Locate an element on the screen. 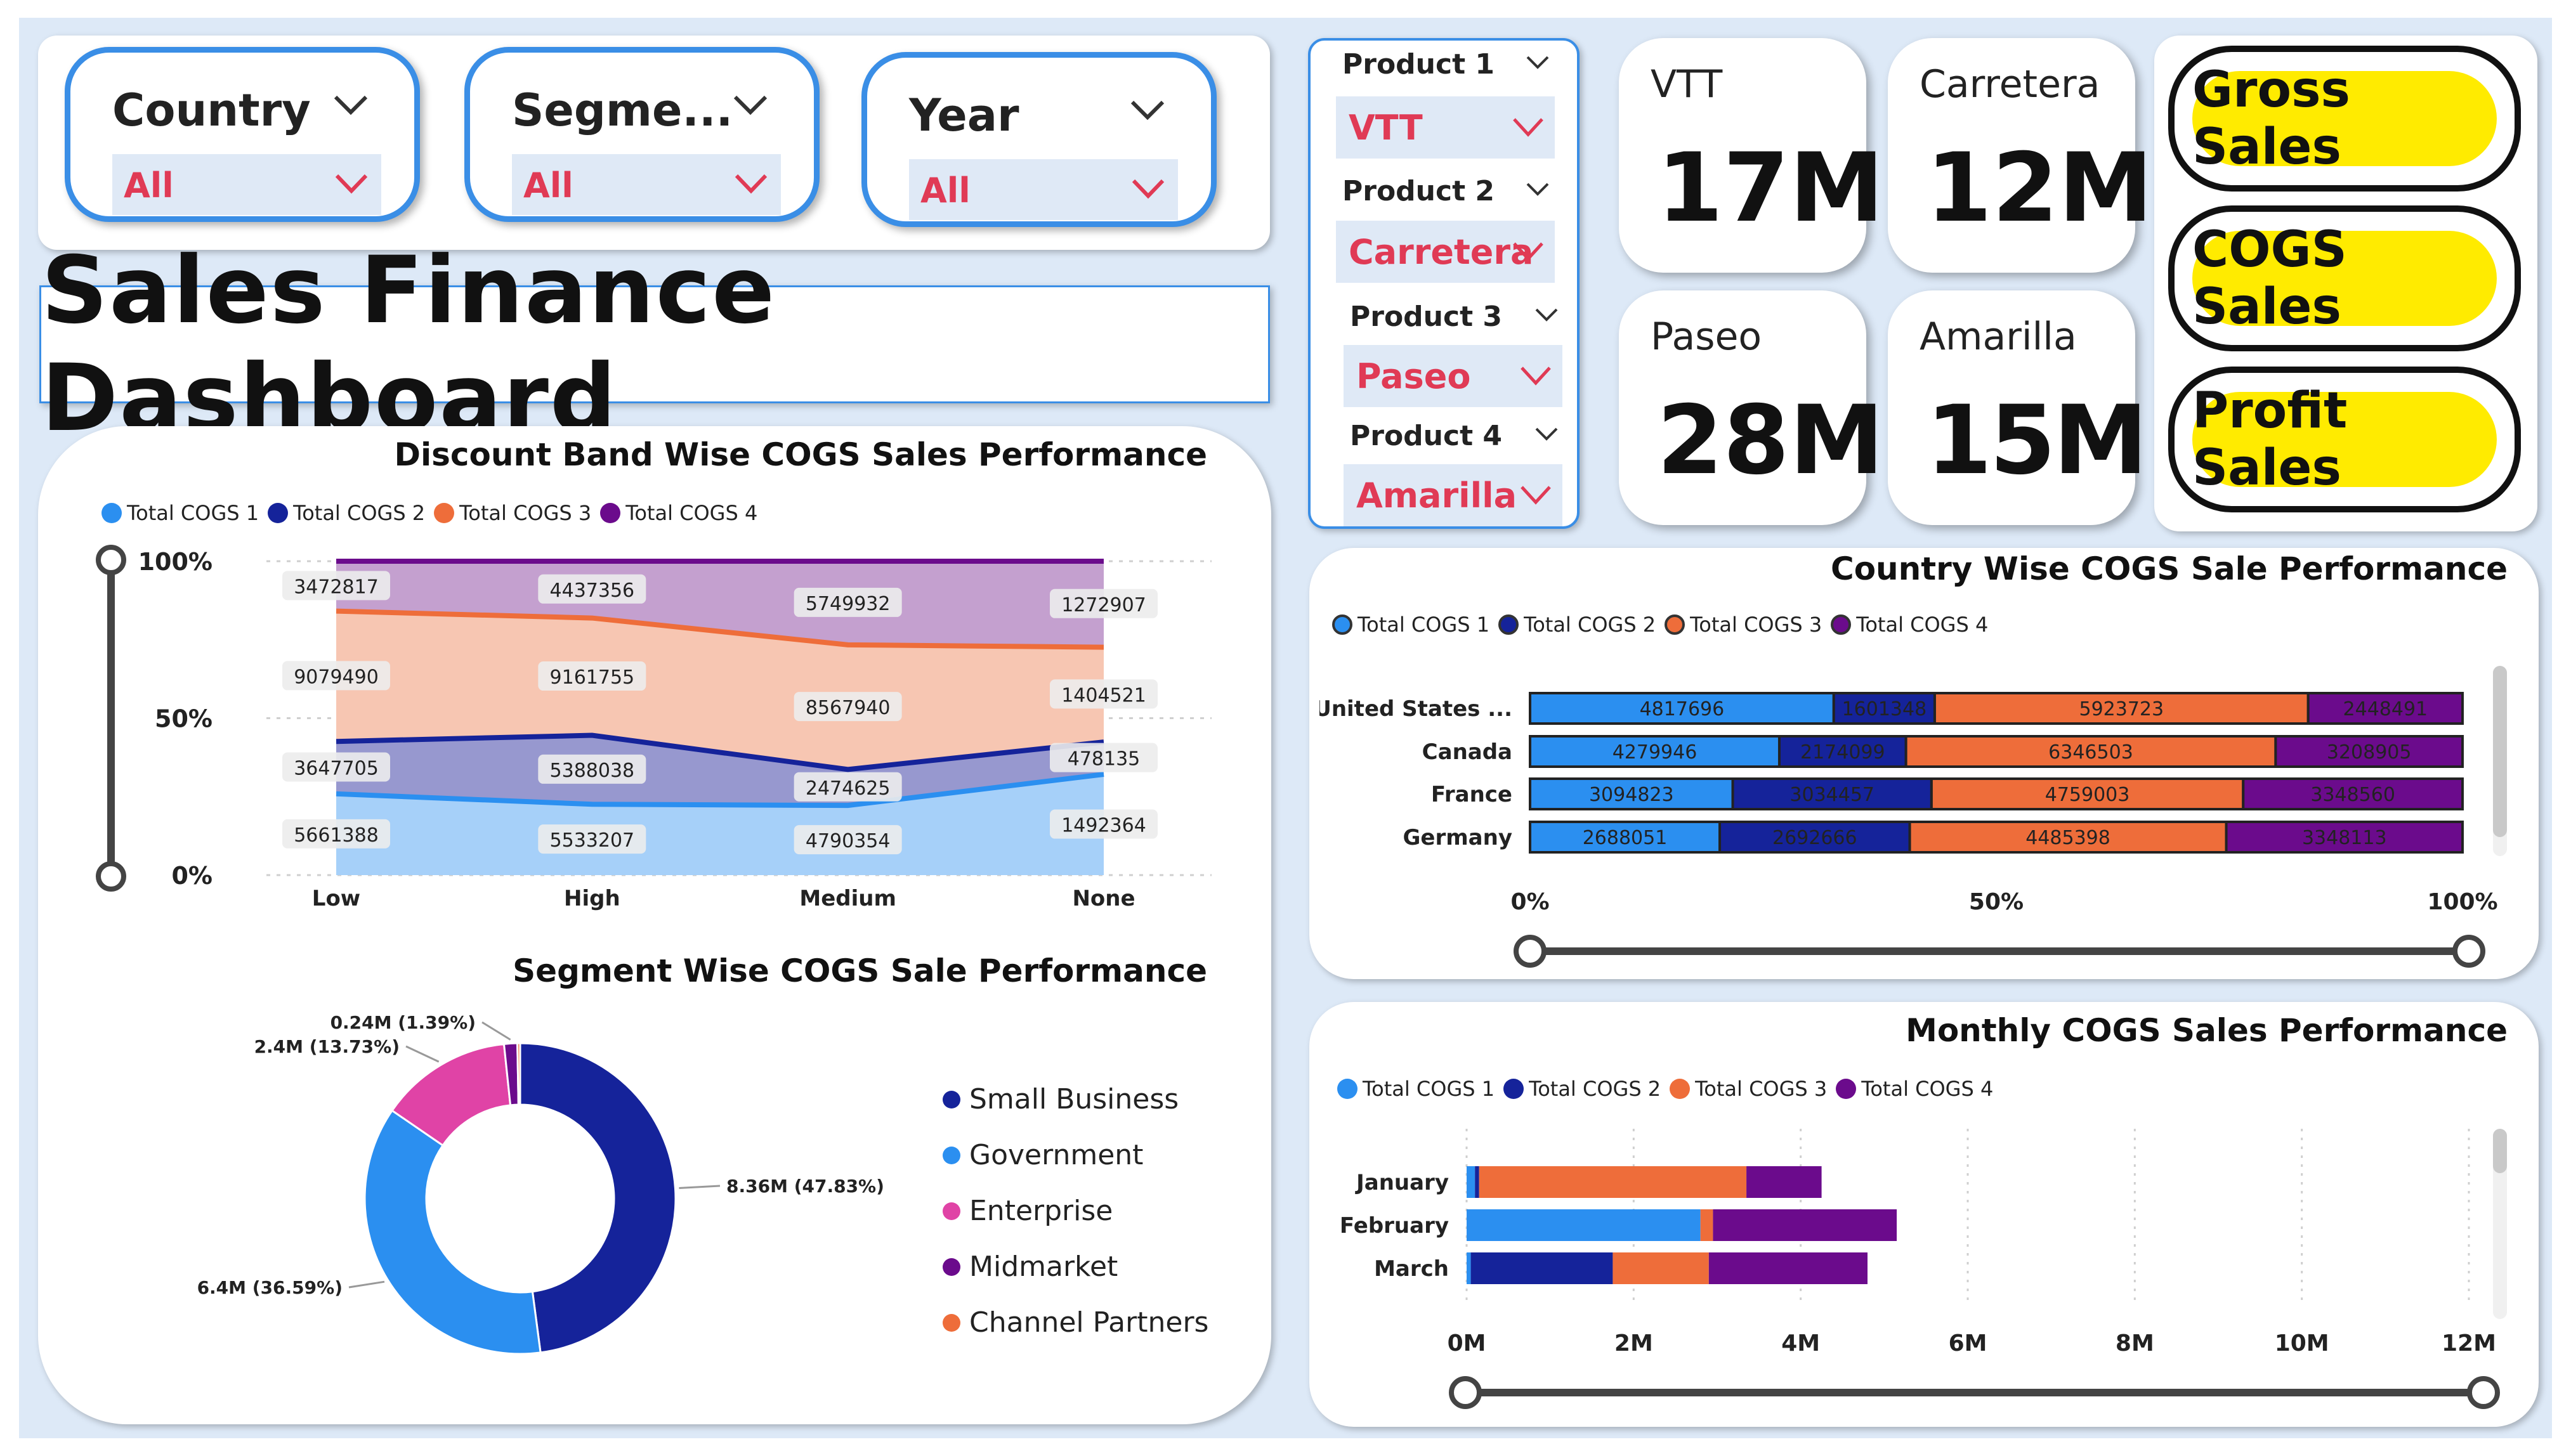  legend-label: Enterprise is located at coordinates (1041, 1211).